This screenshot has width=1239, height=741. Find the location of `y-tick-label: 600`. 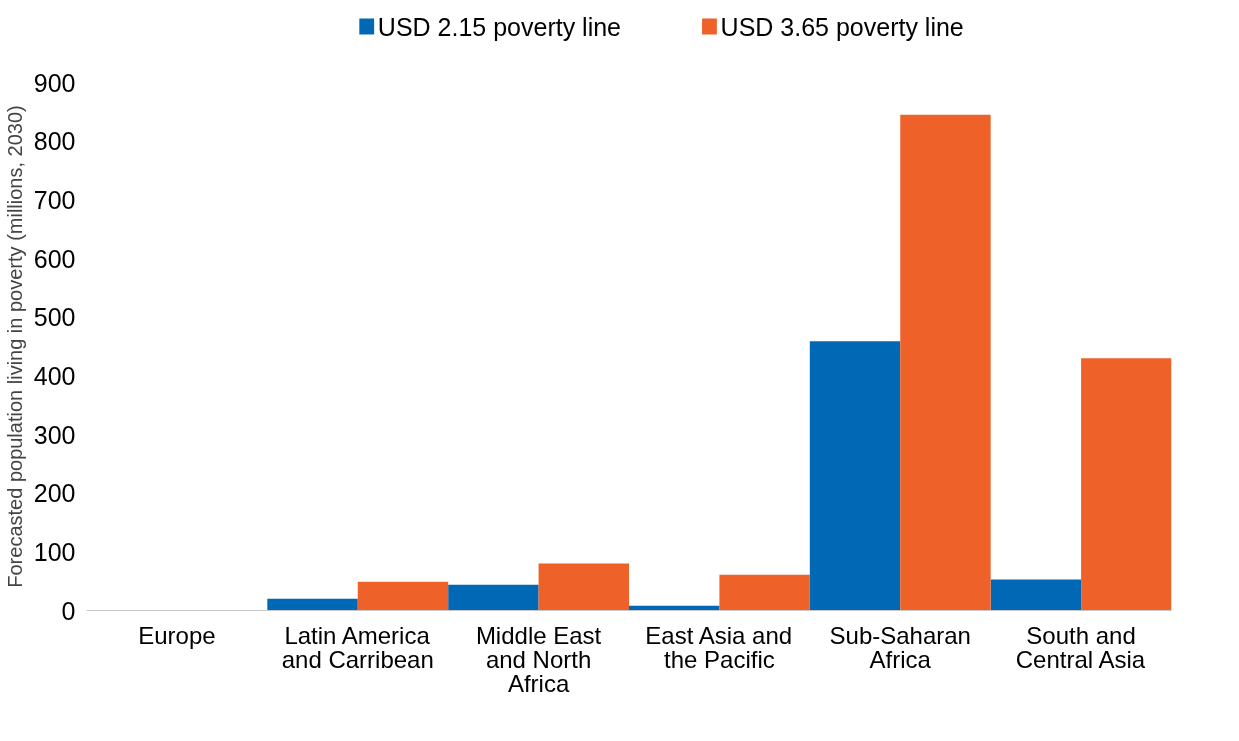

y-tick-label: 600 is located at coordinates (54, 258).